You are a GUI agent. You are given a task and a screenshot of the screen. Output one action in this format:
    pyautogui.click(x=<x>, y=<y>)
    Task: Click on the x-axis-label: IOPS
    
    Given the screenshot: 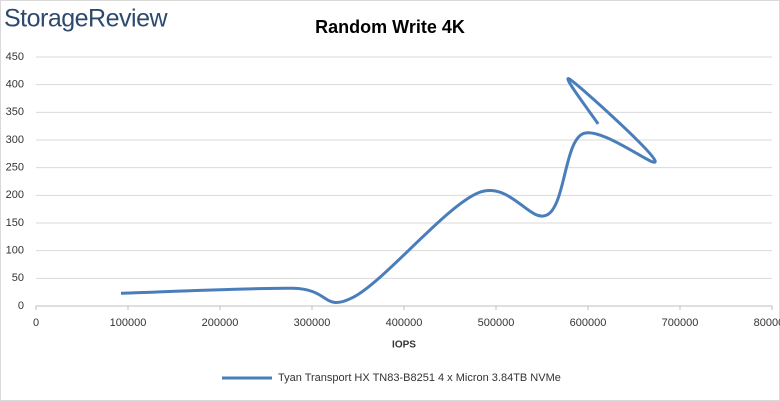 What is the action you would take?
    pyautogui.click(x=404, y=345)
    